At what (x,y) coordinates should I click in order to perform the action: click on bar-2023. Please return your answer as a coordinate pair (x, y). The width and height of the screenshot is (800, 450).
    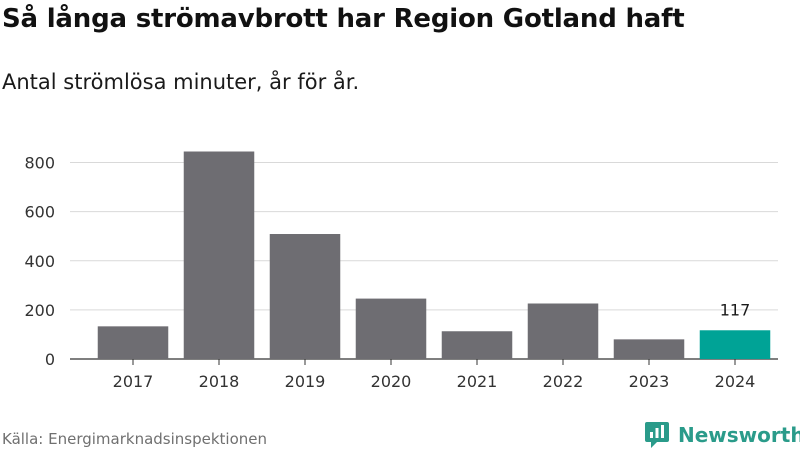
    Looking at the image, I should click on (649, 349).